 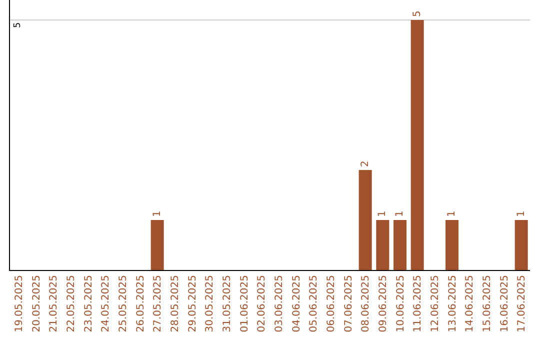 What do you see at coordinates (452, 303) in the screenshot?
I see `x-tick-label: 13.06.2025` at bounding box center [452, 303].